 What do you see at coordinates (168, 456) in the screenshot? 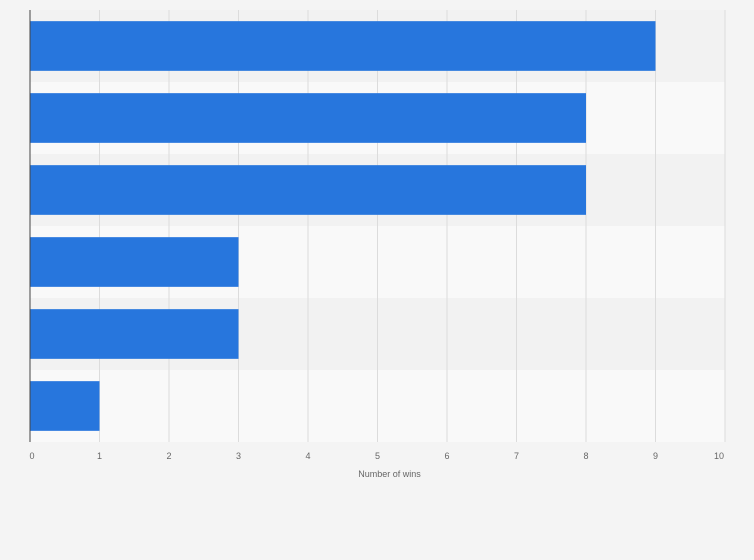
I see `x-tick-label: 2` at bounding box center [168, 456].